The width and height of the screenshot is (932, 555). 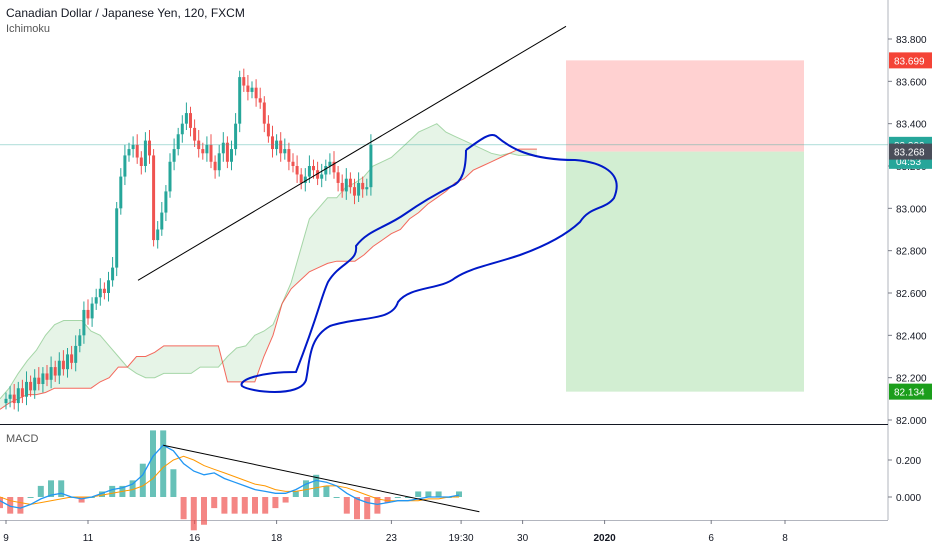 What do you see at coordinates (685, 106) in the screenshot?
I see `target-zone` at bounding box center [685, 106].